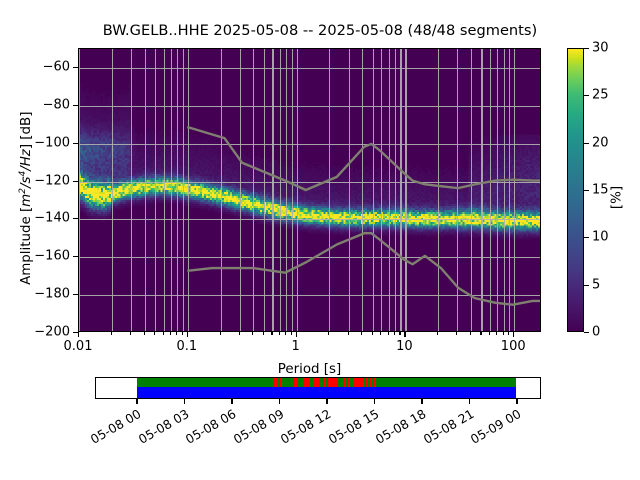 The width and height of the screenshot is (640, 480). Describe the element at coordinates (513, 346) in the screenshot. I see `x-tick-label: 100` at that location.